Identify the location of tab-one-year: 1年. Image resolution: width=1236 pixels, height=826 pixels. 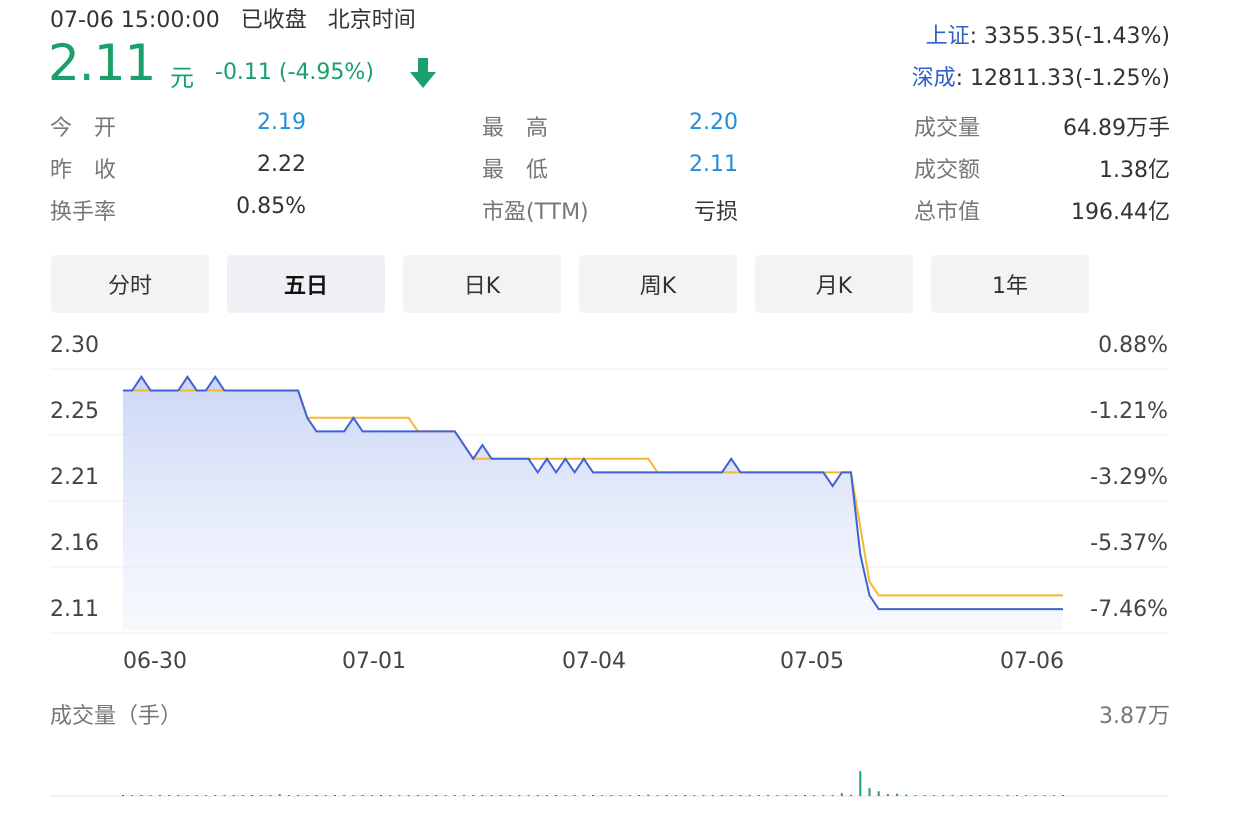
(1010, 284).